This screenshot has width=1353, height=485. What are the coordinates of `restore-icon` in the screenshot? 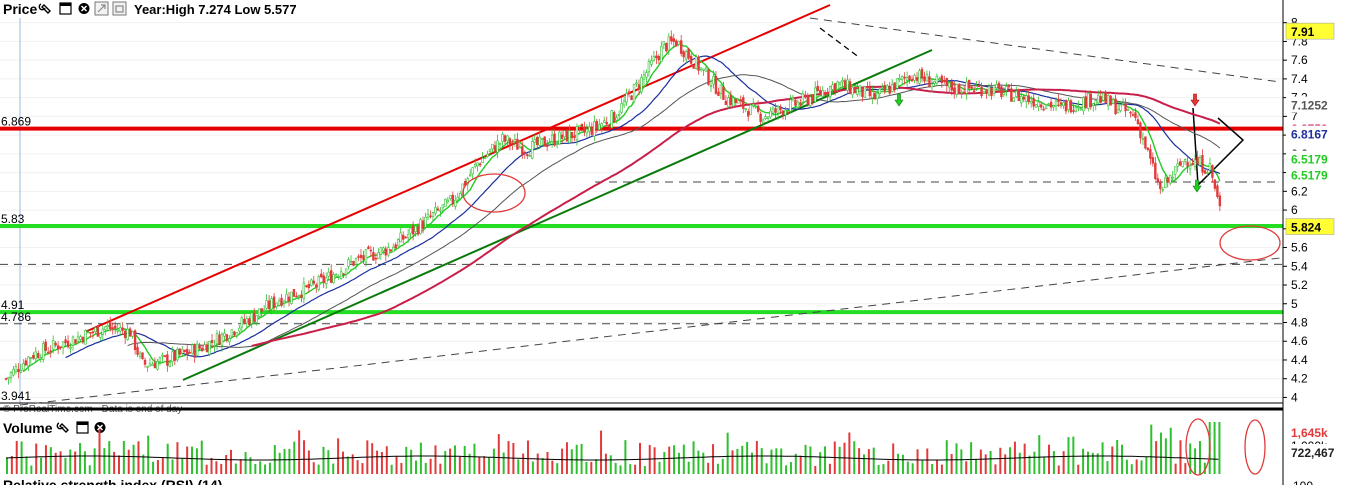 It's located at (119, 8).